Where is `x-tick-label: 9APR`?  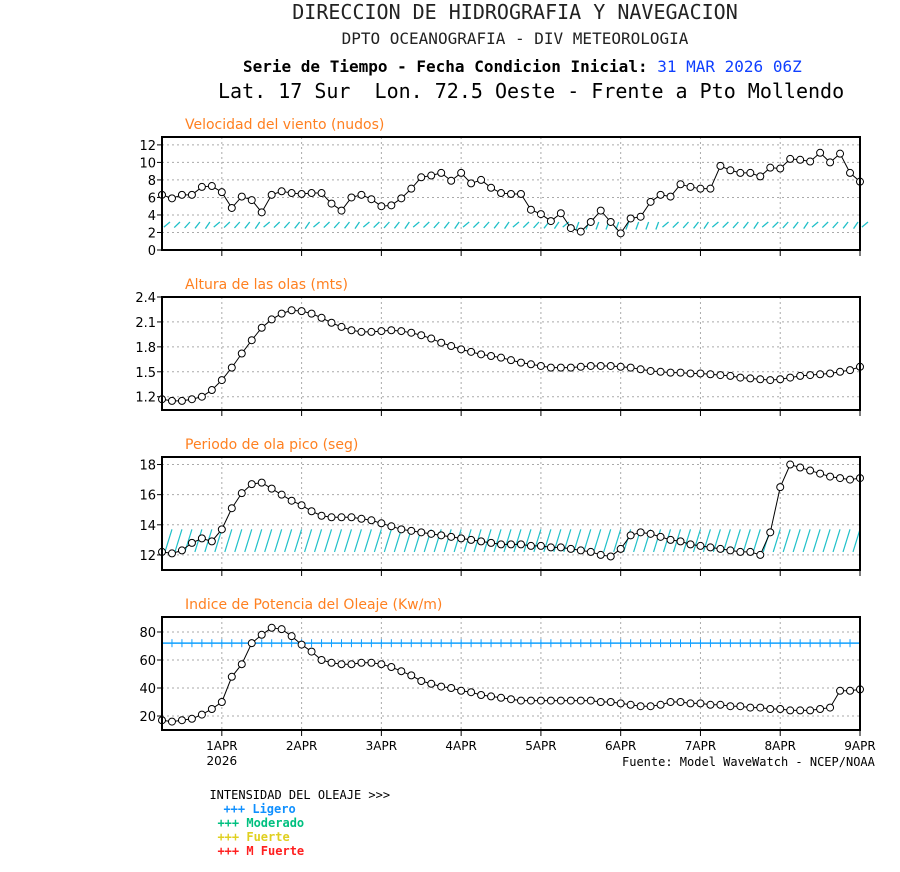
x-tick-label: 9APR is located at coordinates (859, 746).